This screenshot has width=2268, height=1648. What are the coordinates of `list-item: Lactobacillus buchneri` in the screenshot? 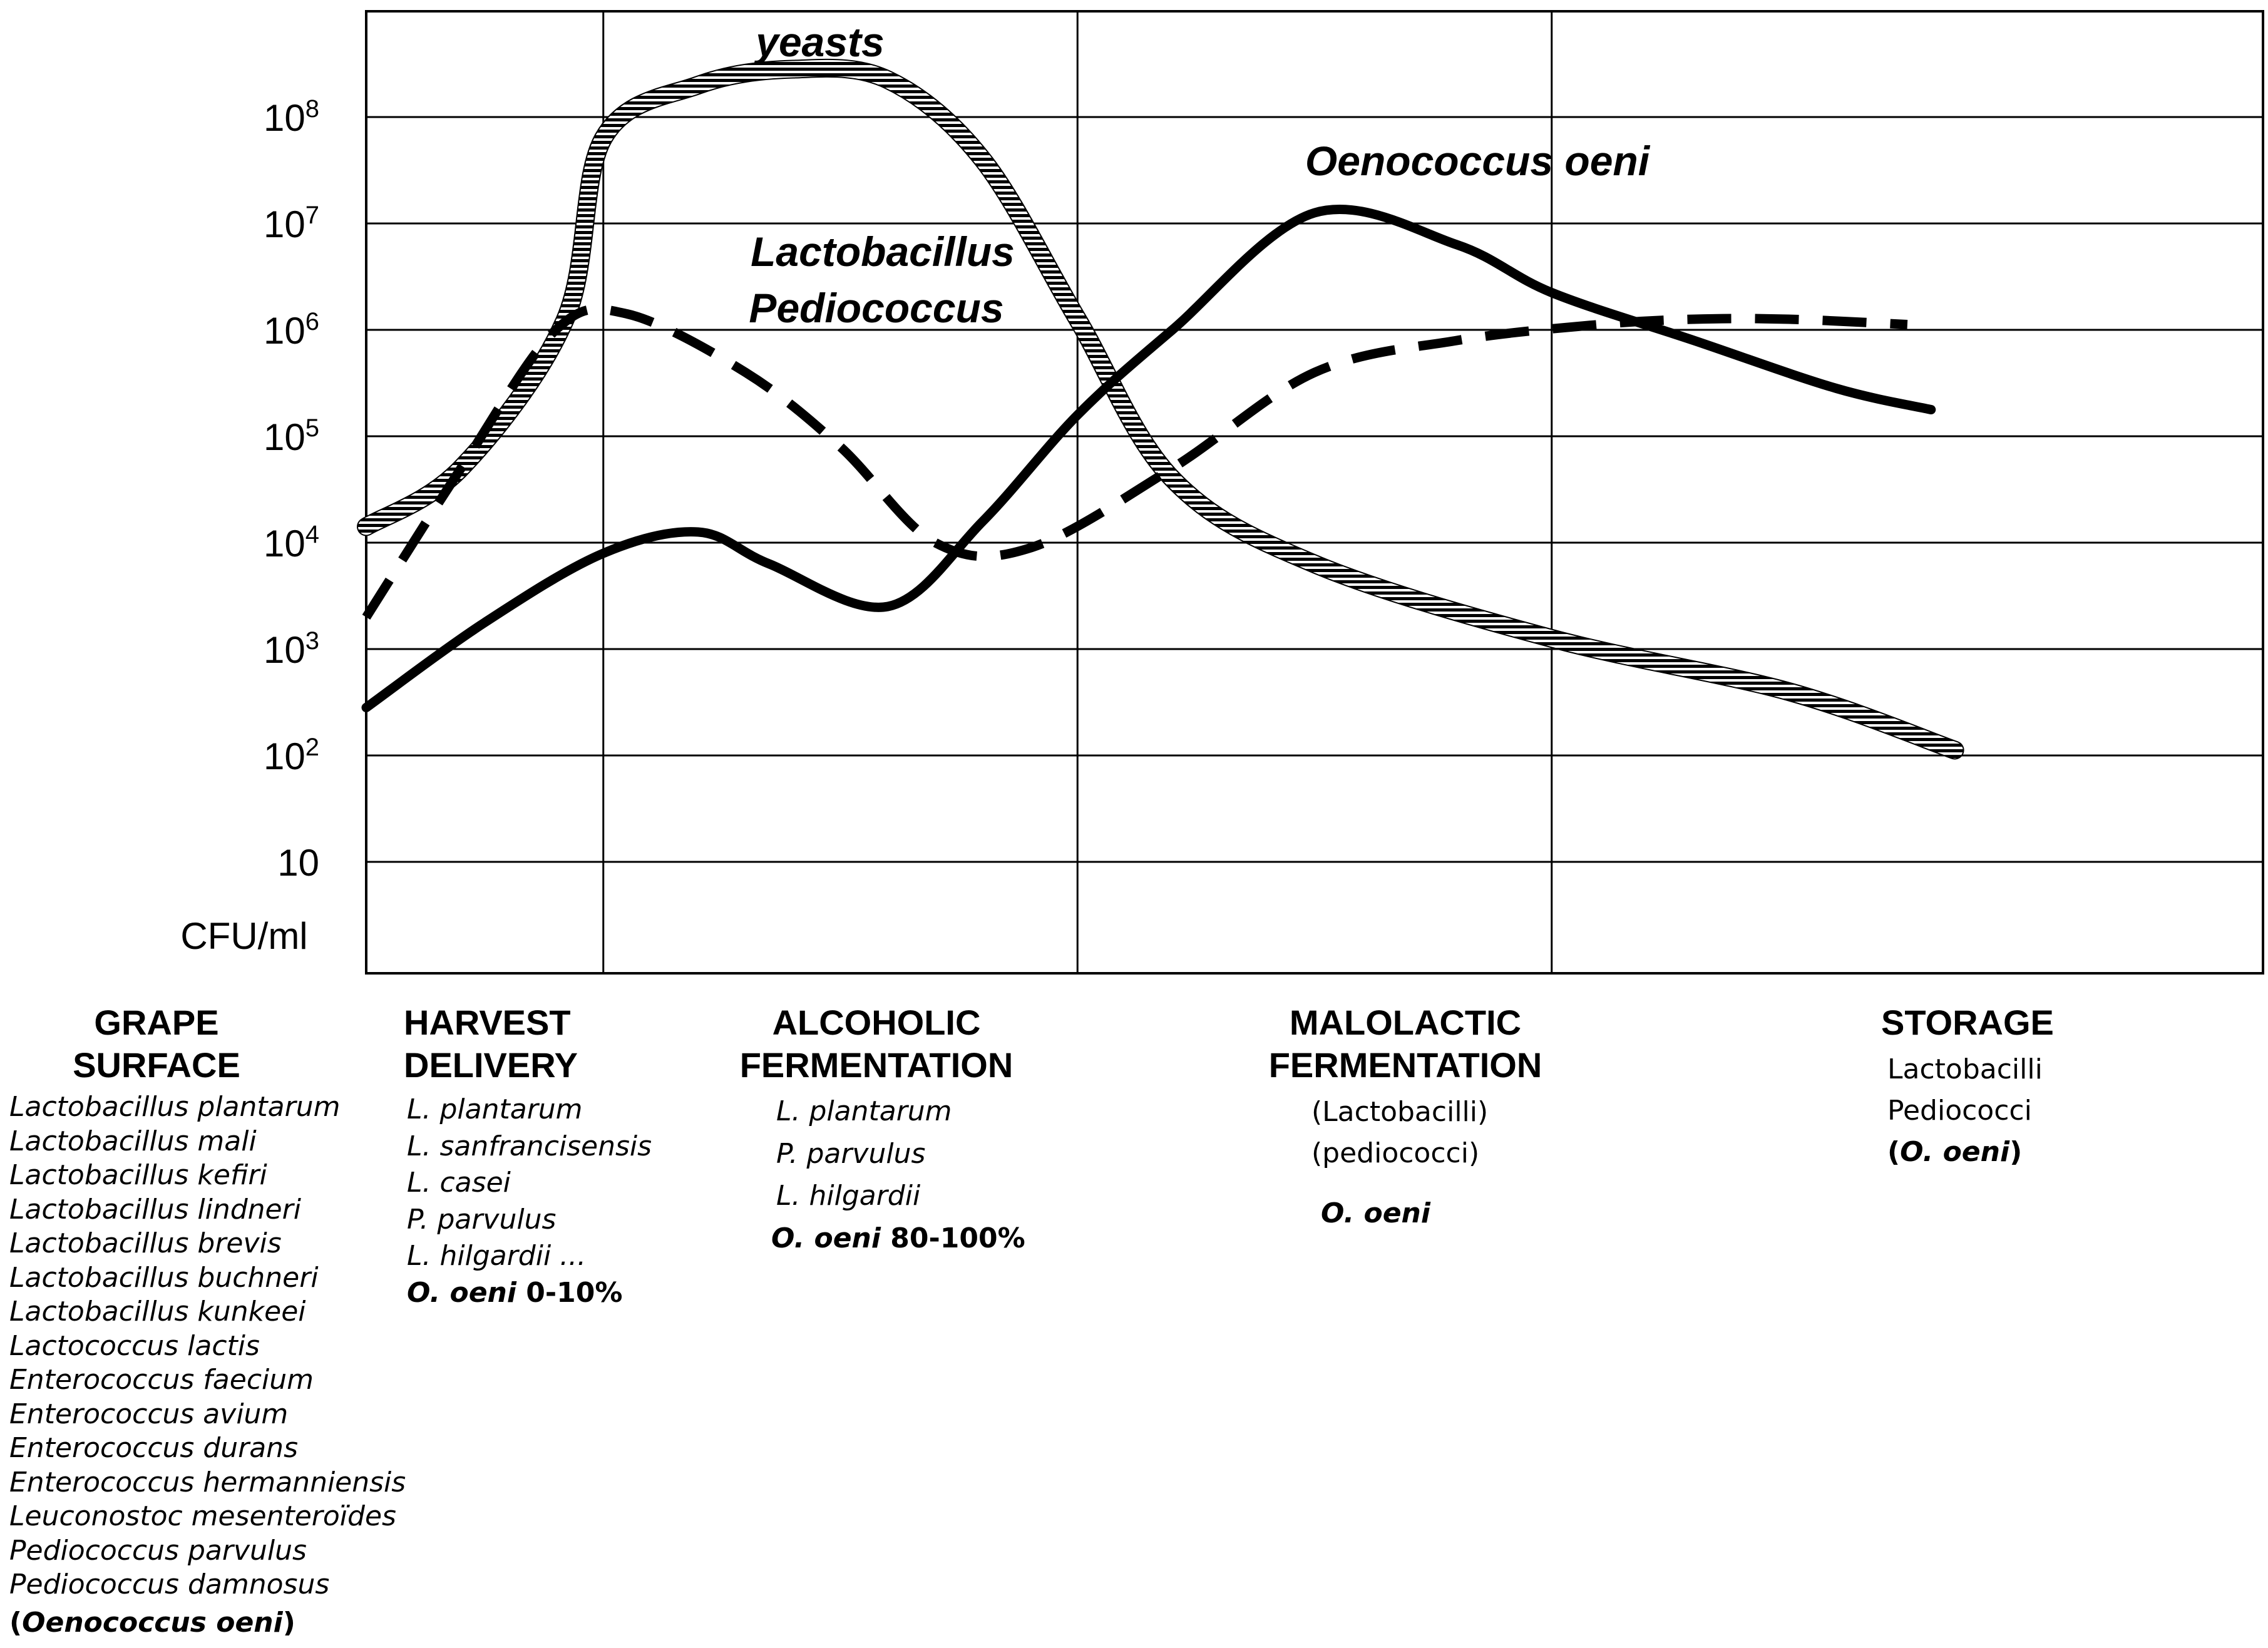 It's located at (164, 1277).